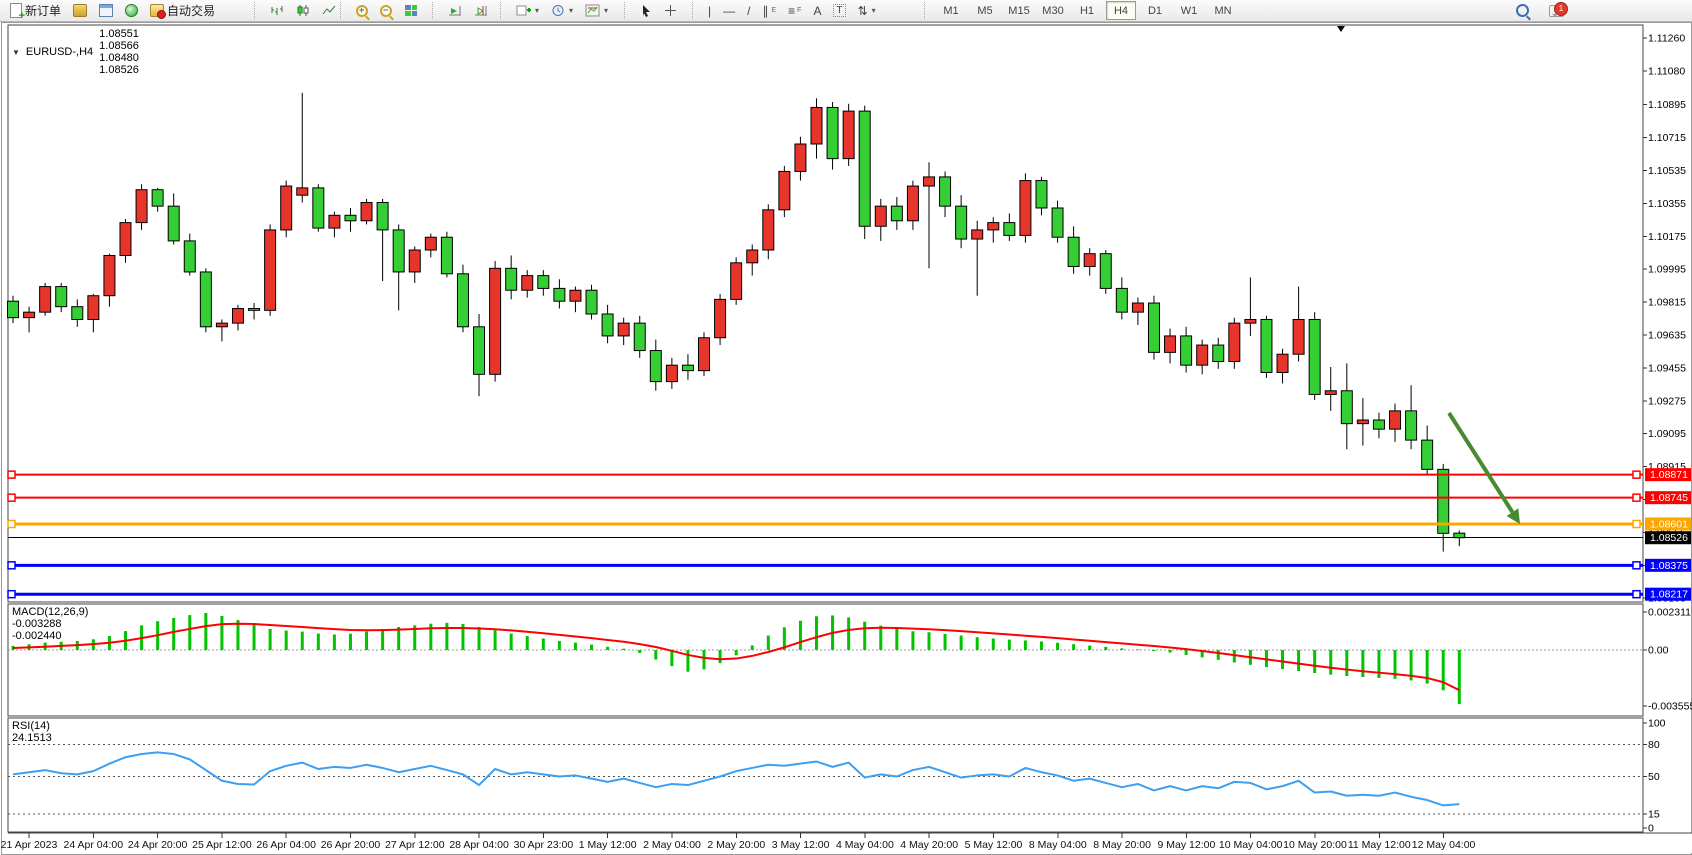 This screenshot has height=855, width=1692. I want to click on horizontal-line-objects, so click(825, 534).